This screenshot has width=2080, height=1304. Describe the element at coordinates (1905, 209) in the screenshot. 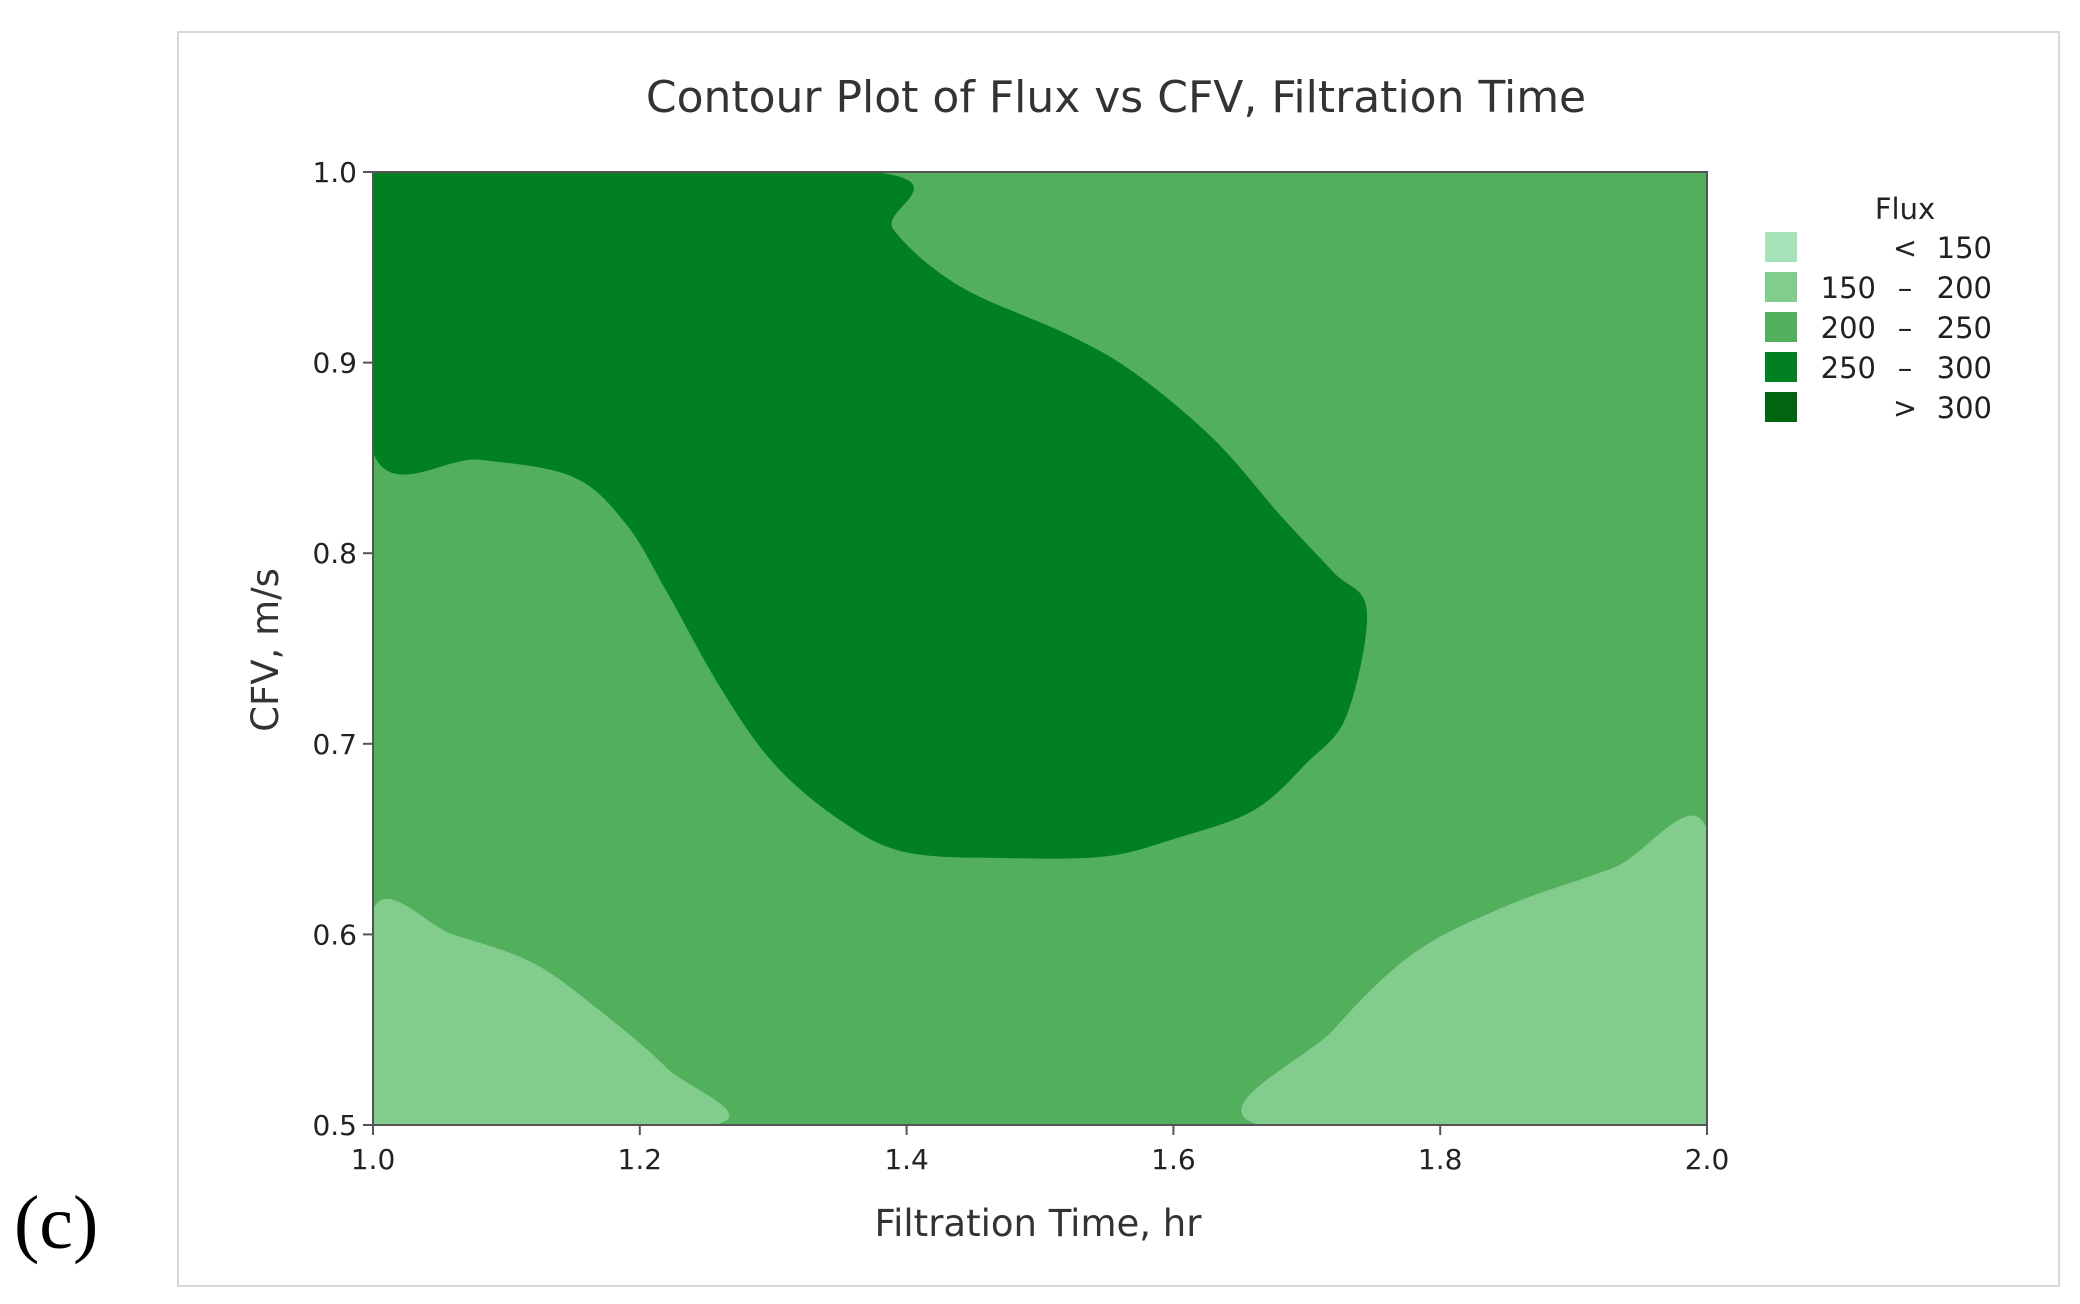

I see `legend-title: Flux` at that location.